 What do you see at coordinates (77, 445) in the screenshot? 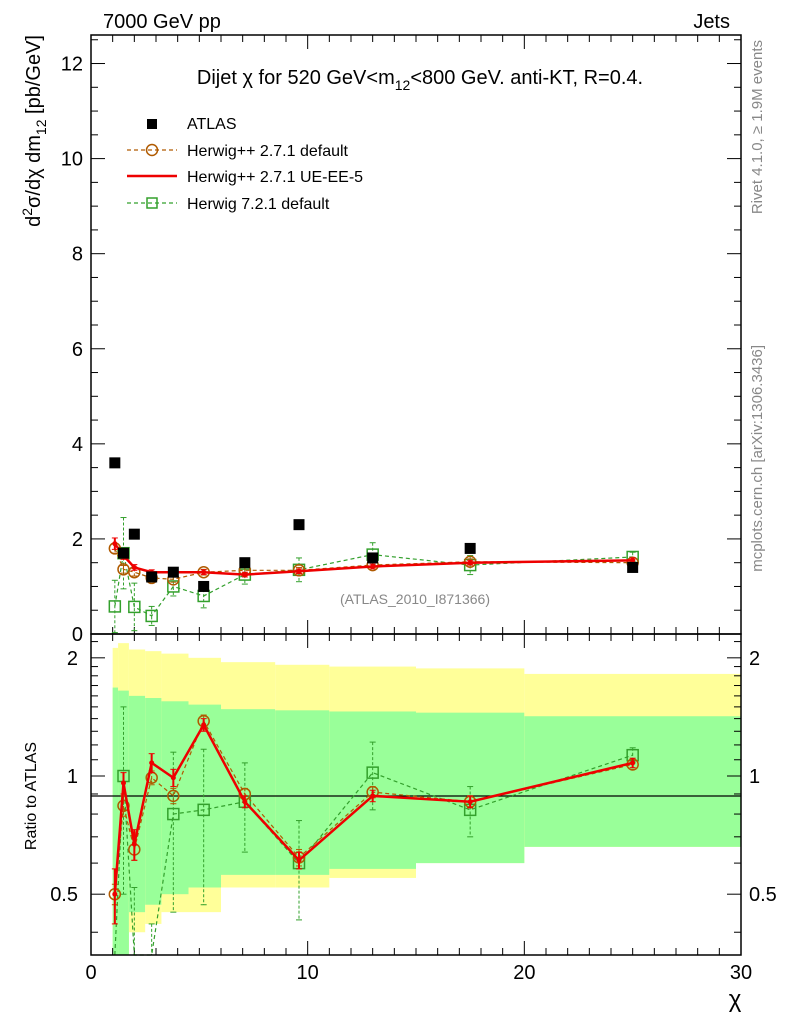
I see `main-ytick-label: 4` at bounding box center [77, 445].